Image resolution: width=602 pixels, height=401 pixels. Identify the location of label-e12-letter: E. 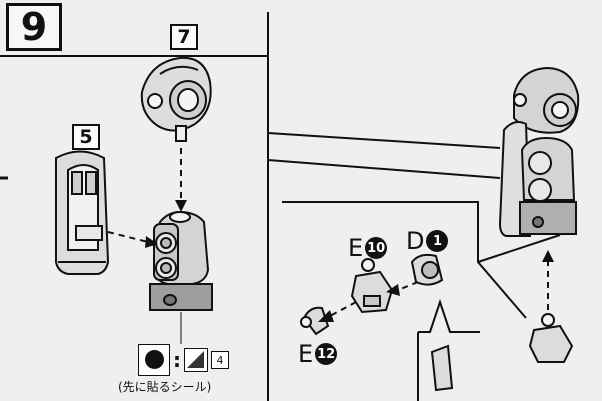
(306, 354).